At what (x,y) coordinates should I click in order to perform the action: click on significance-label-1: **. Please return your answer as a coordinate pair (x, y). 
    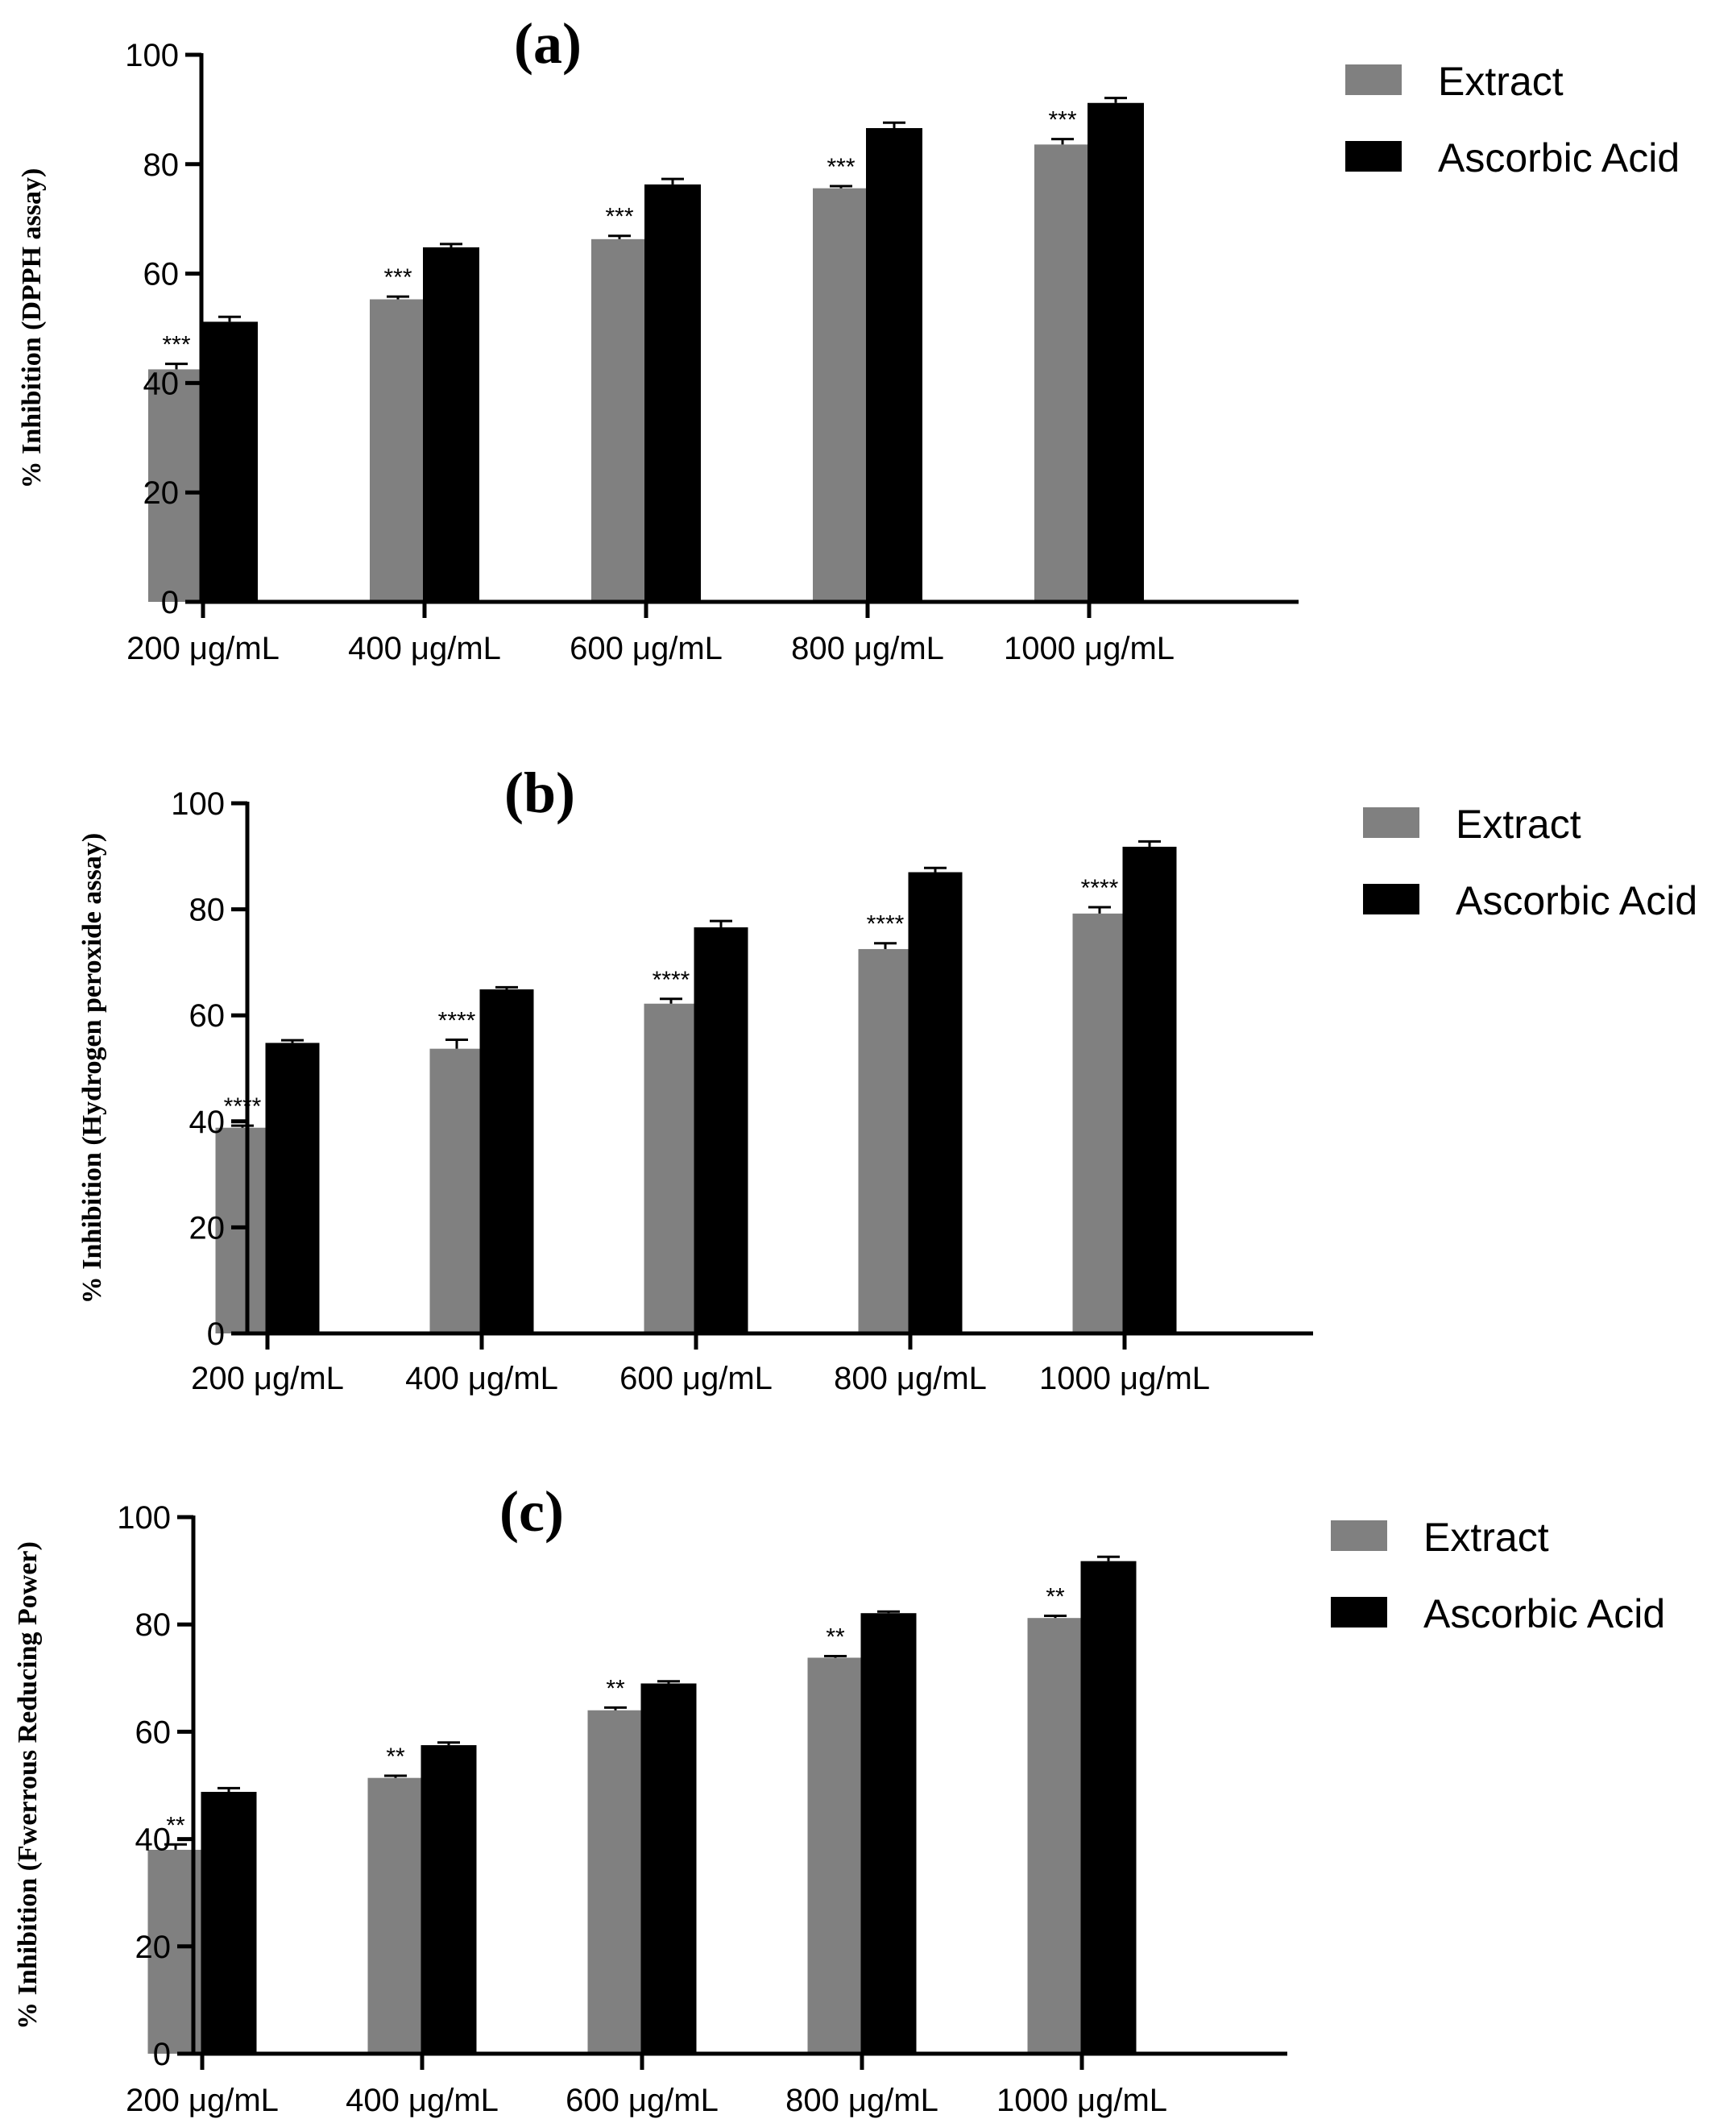
    Looking at the image, I should click on (395, 1757).